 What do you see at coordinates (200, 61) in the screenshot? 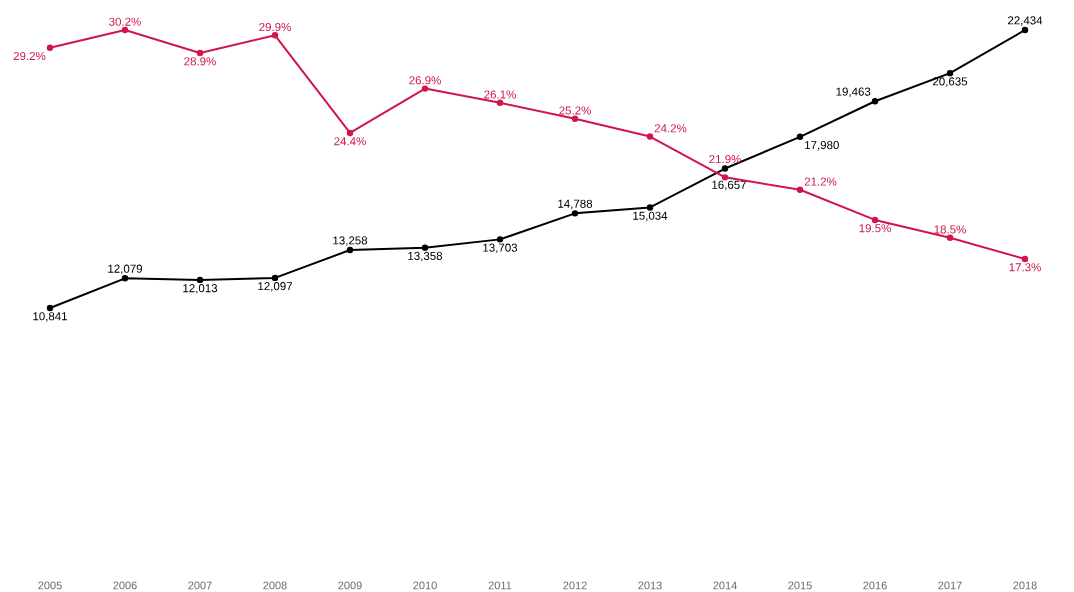
I see `data-label: 28.9%` at bounding box center [200, 61].